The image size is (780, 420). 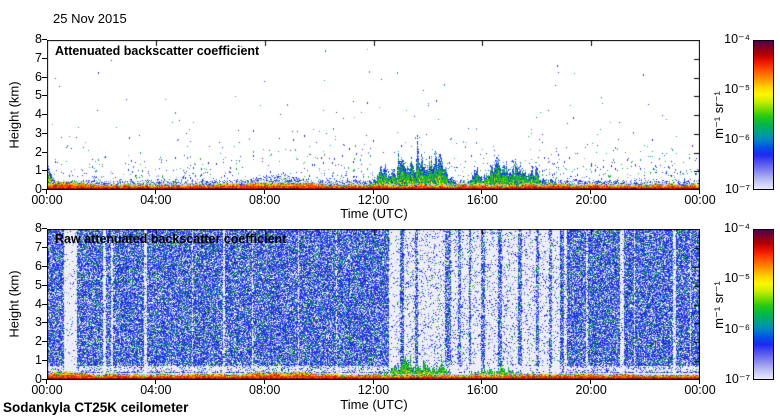 I want to click on x-axis-label-top: Time (UTC), so click(x=374, y=213).